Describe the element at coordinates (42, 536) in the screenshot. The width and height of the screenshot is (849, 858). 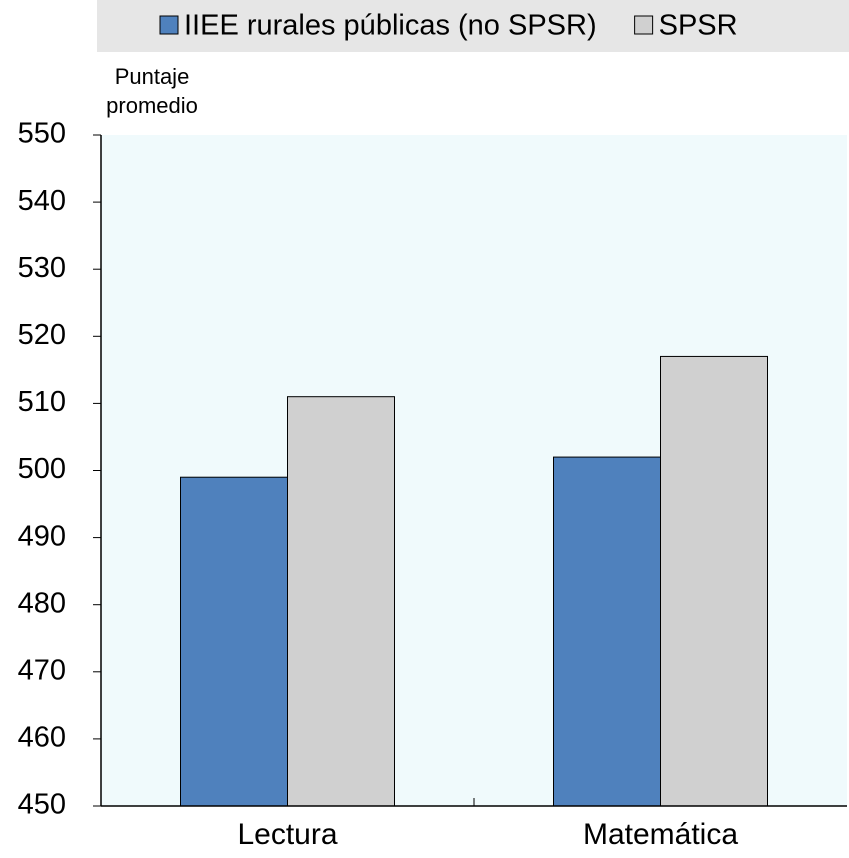
I see `y-tick-label: 490` at that location.